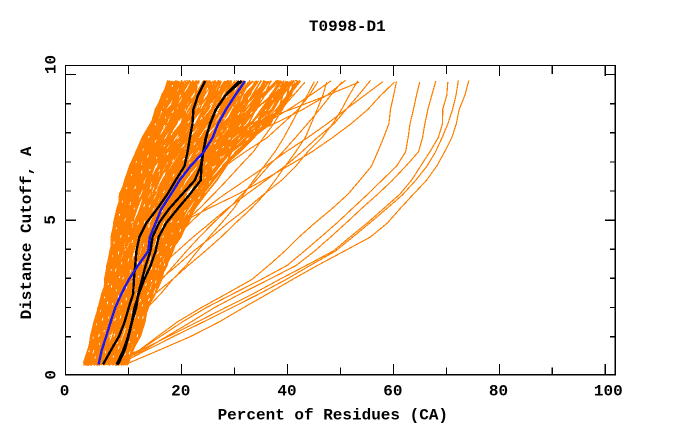 The image size is (680, 440). Describe the element at coordinates (608, 391) in the screenshot. I see `svg-text: 100` at that location.